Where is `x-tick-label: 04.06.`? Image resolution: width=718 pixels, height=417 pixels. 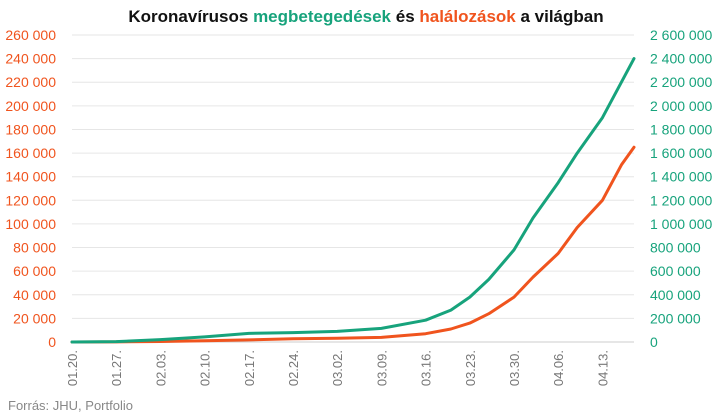 x-tick-label: 04.06. is located at coordinates (558, 368).